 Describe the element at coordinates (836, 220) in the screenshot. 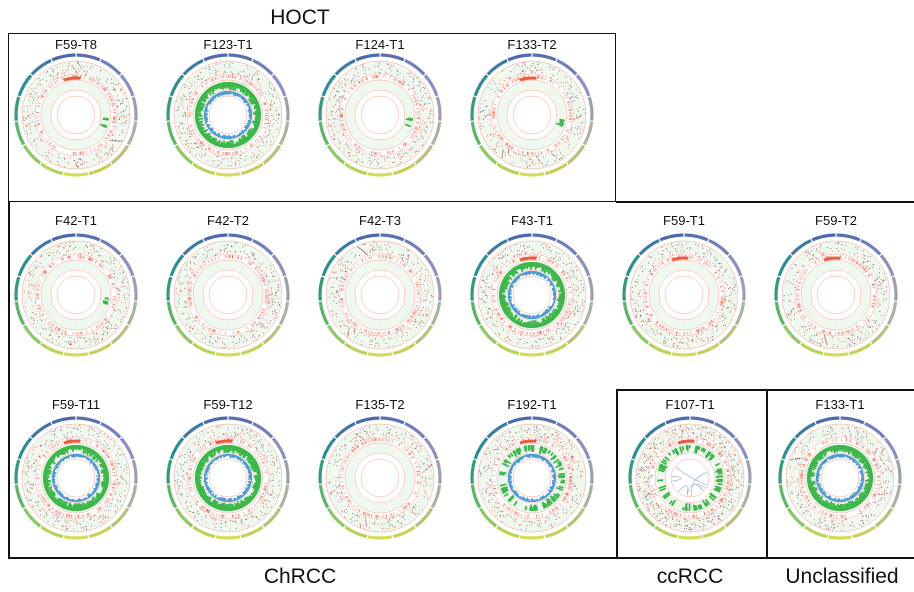

I see `panel-label-f59-t2: F59-T2` at that location.